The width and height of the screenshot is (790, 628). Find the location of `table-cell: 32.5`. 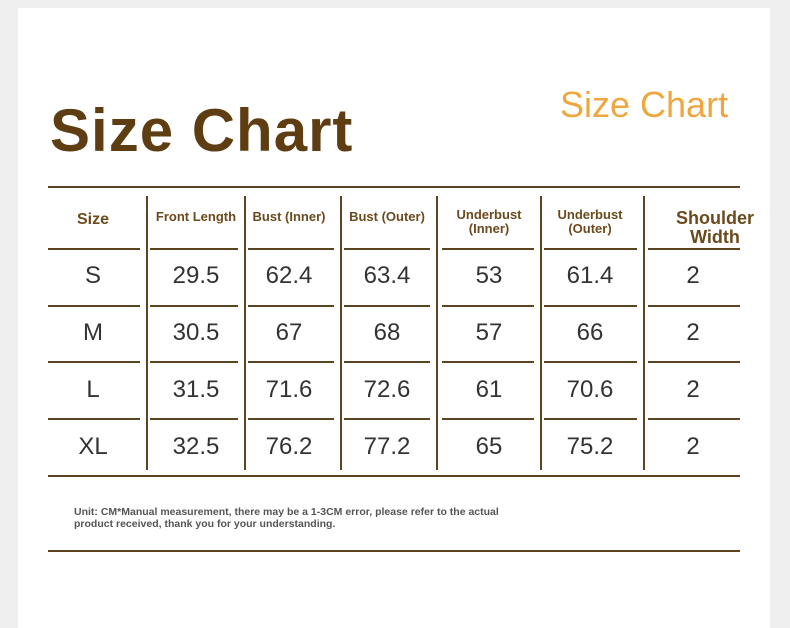

table-cell: 32.5 is located at coordinates (196, 446).